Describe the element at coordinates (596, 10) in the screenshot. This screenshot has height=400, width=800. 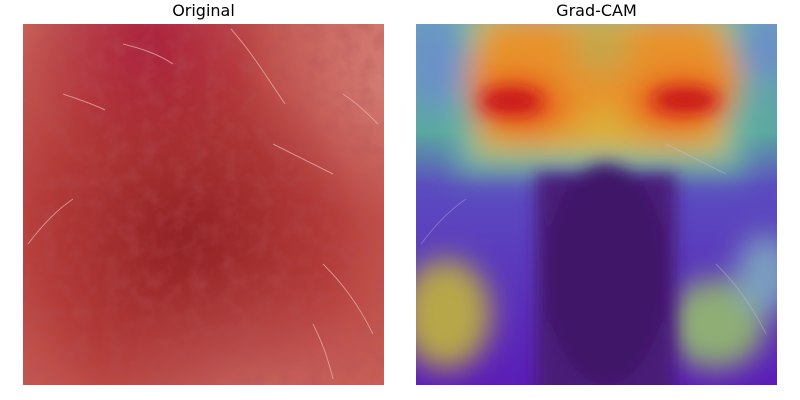
I see `gradcam-panel-title: Grad-CAM` at that location.